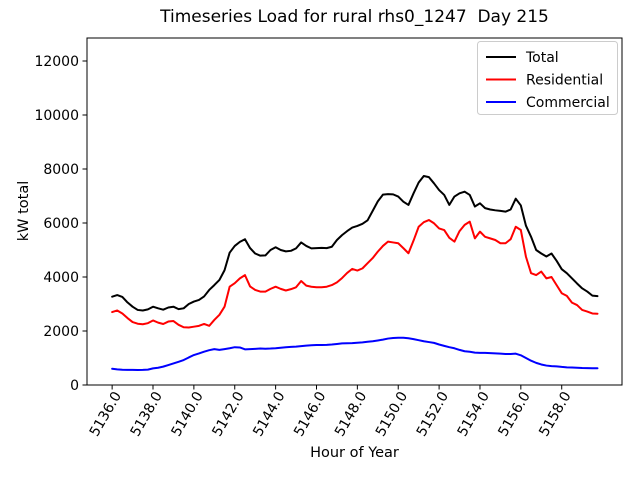  I want to click on legend-box, so click(547, 78).